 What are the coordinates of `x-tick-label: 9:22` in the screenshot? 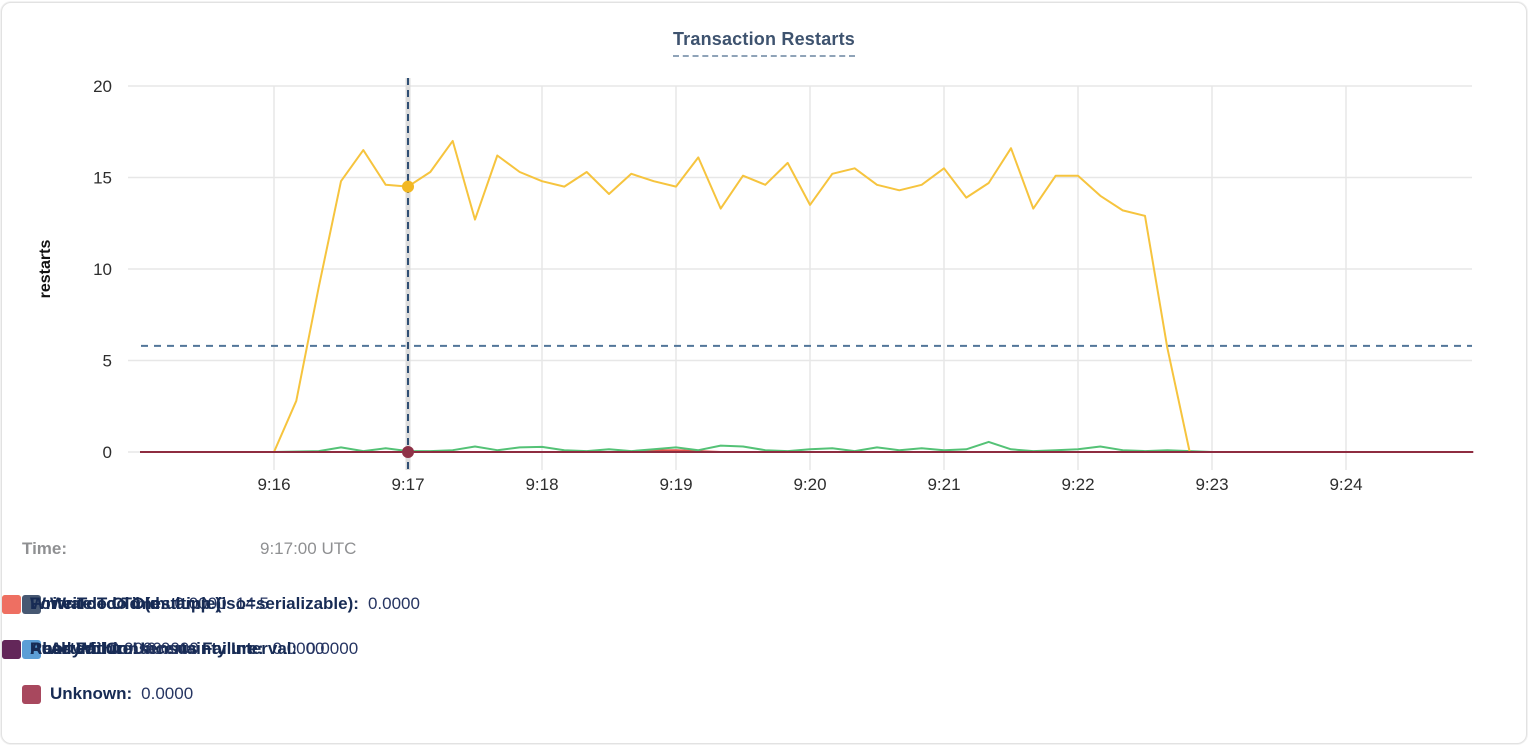 It's located at (1077, 484).